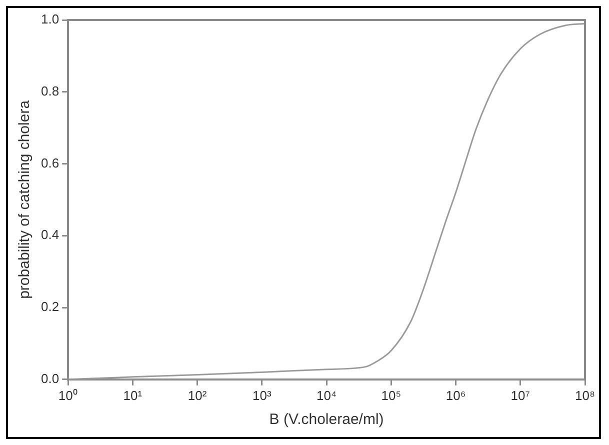 The image size is (609, 445). Describe the element at coordinates (326, 419) in the screenshot. I see `x-axis-title: B (V.cholerae/ml)` at that location.